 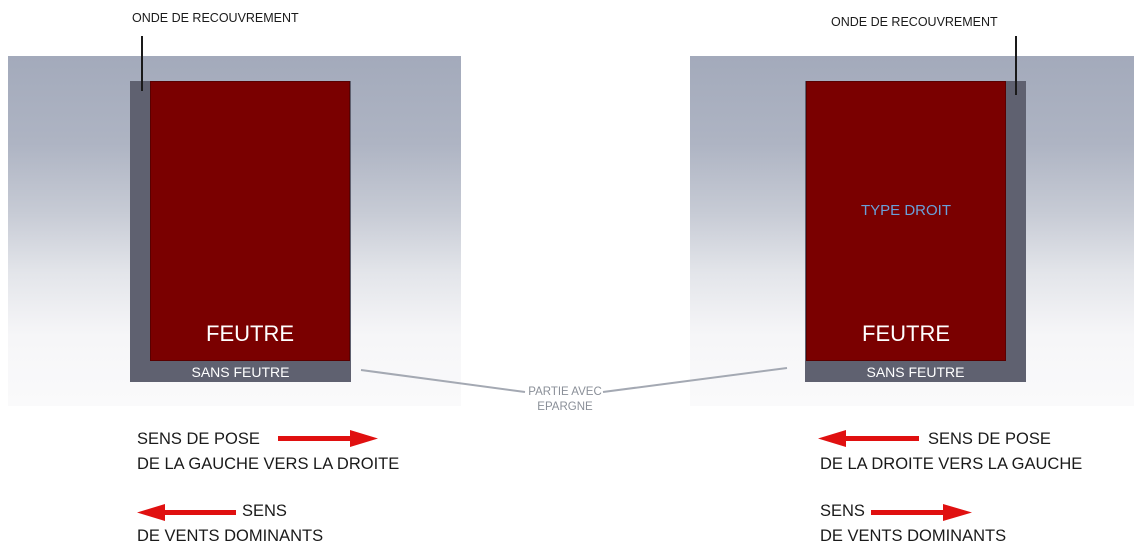 What do you see at coordinates (906, 221) in the screenshot?
I see `right-felt-area` at bounding box center [906, 221].